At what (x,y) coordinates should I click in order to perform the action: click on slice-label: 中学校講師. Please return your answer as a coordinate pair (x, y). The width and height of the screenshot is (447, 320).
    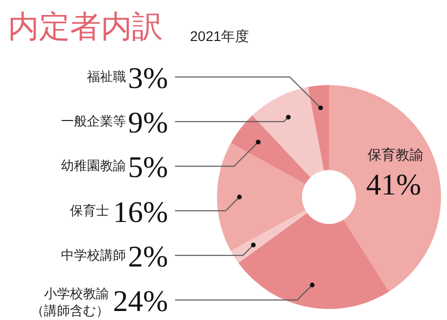
    Looking at the image, I should click on (93, 254).